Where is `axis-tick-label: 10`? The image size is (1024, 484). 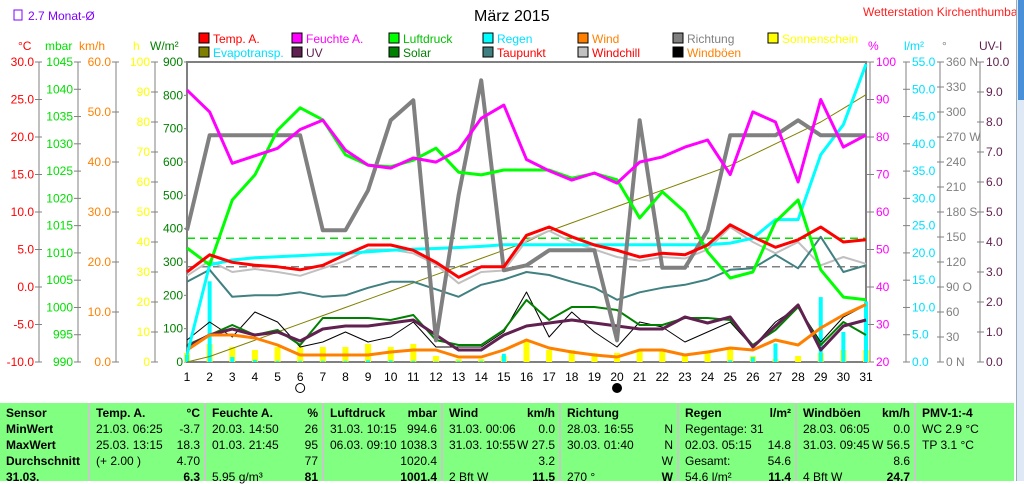
axis-tick-label: 10 is located at coordinates (144, 332).